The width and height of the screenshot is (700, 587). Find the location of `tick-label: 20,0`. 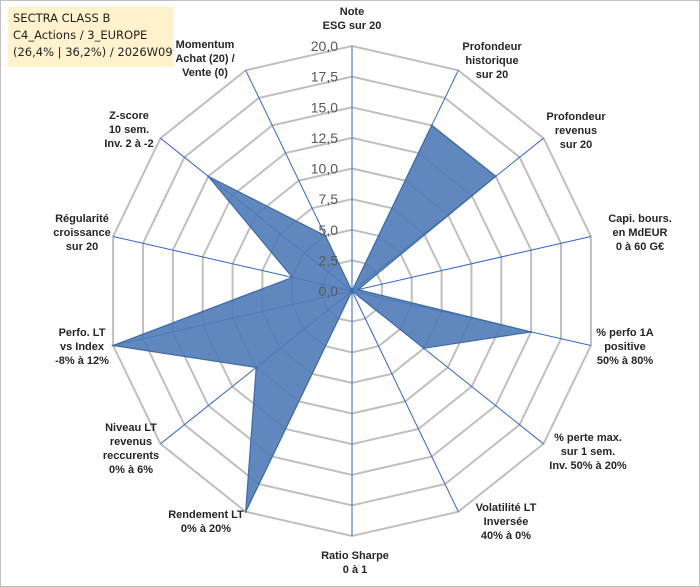

tick-label: 20,0 is located at coordinates (324, 46).